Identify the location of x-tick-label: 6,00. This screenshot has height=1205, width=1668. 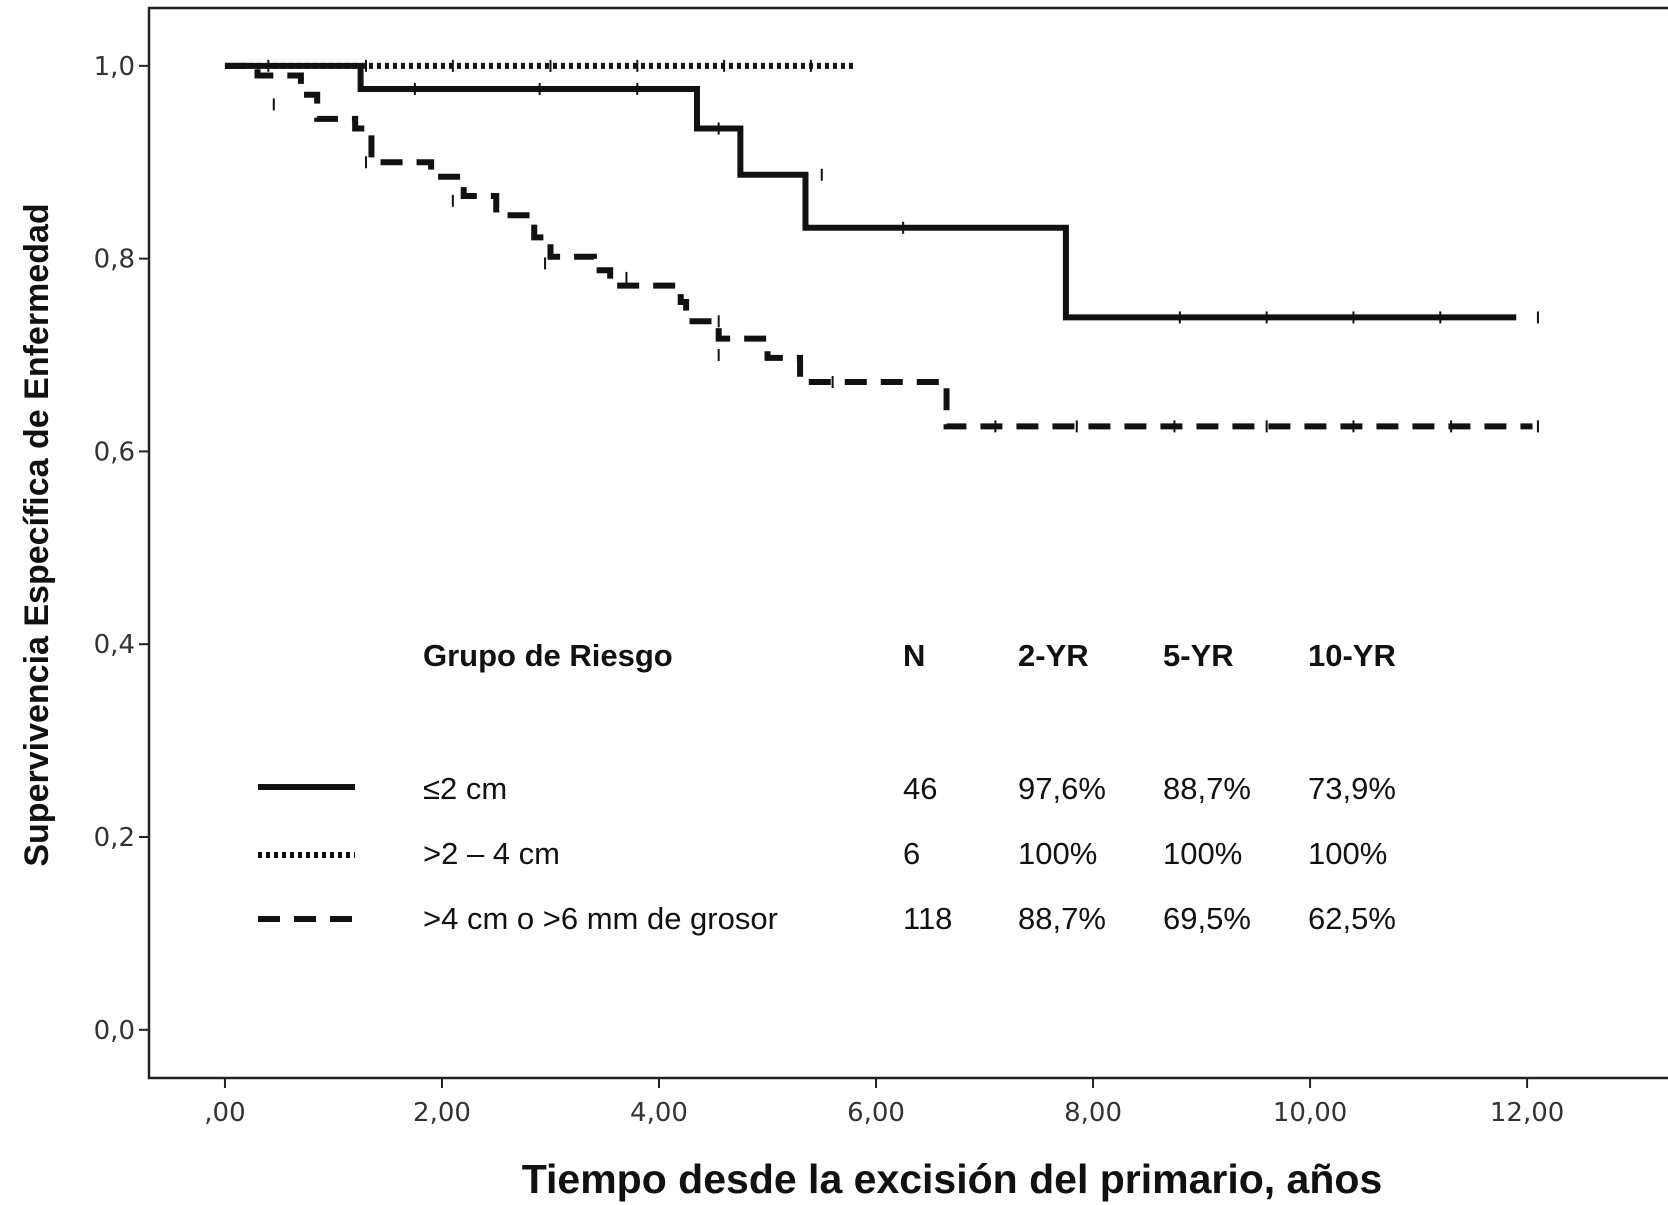
(876, 1113).